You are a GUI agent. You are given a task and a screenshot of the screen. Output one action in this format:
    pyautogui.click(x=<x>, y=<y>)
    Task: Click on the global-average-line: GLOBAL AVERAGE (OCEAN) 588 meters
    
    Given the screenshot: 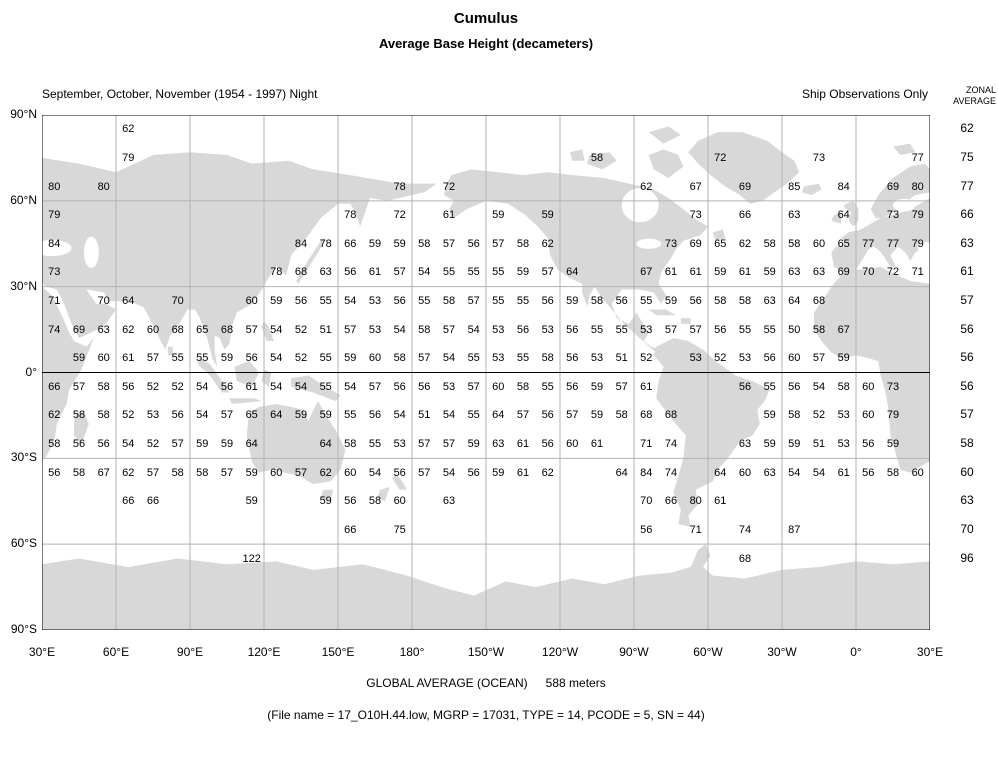 What is the action you would take?
    pyautogui.click(x=486, y=683)
    